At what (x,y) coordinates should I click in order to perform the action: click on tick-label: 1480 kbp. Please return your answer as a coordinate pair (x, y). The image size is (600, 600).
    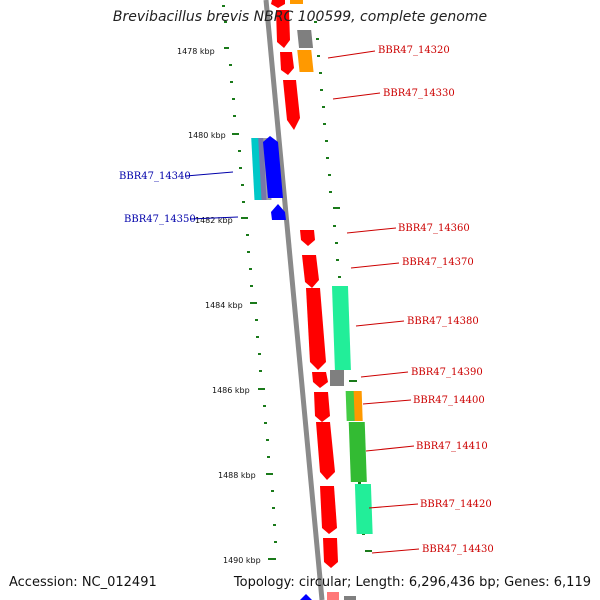
    Looking at the image, I should click on (207, 135).